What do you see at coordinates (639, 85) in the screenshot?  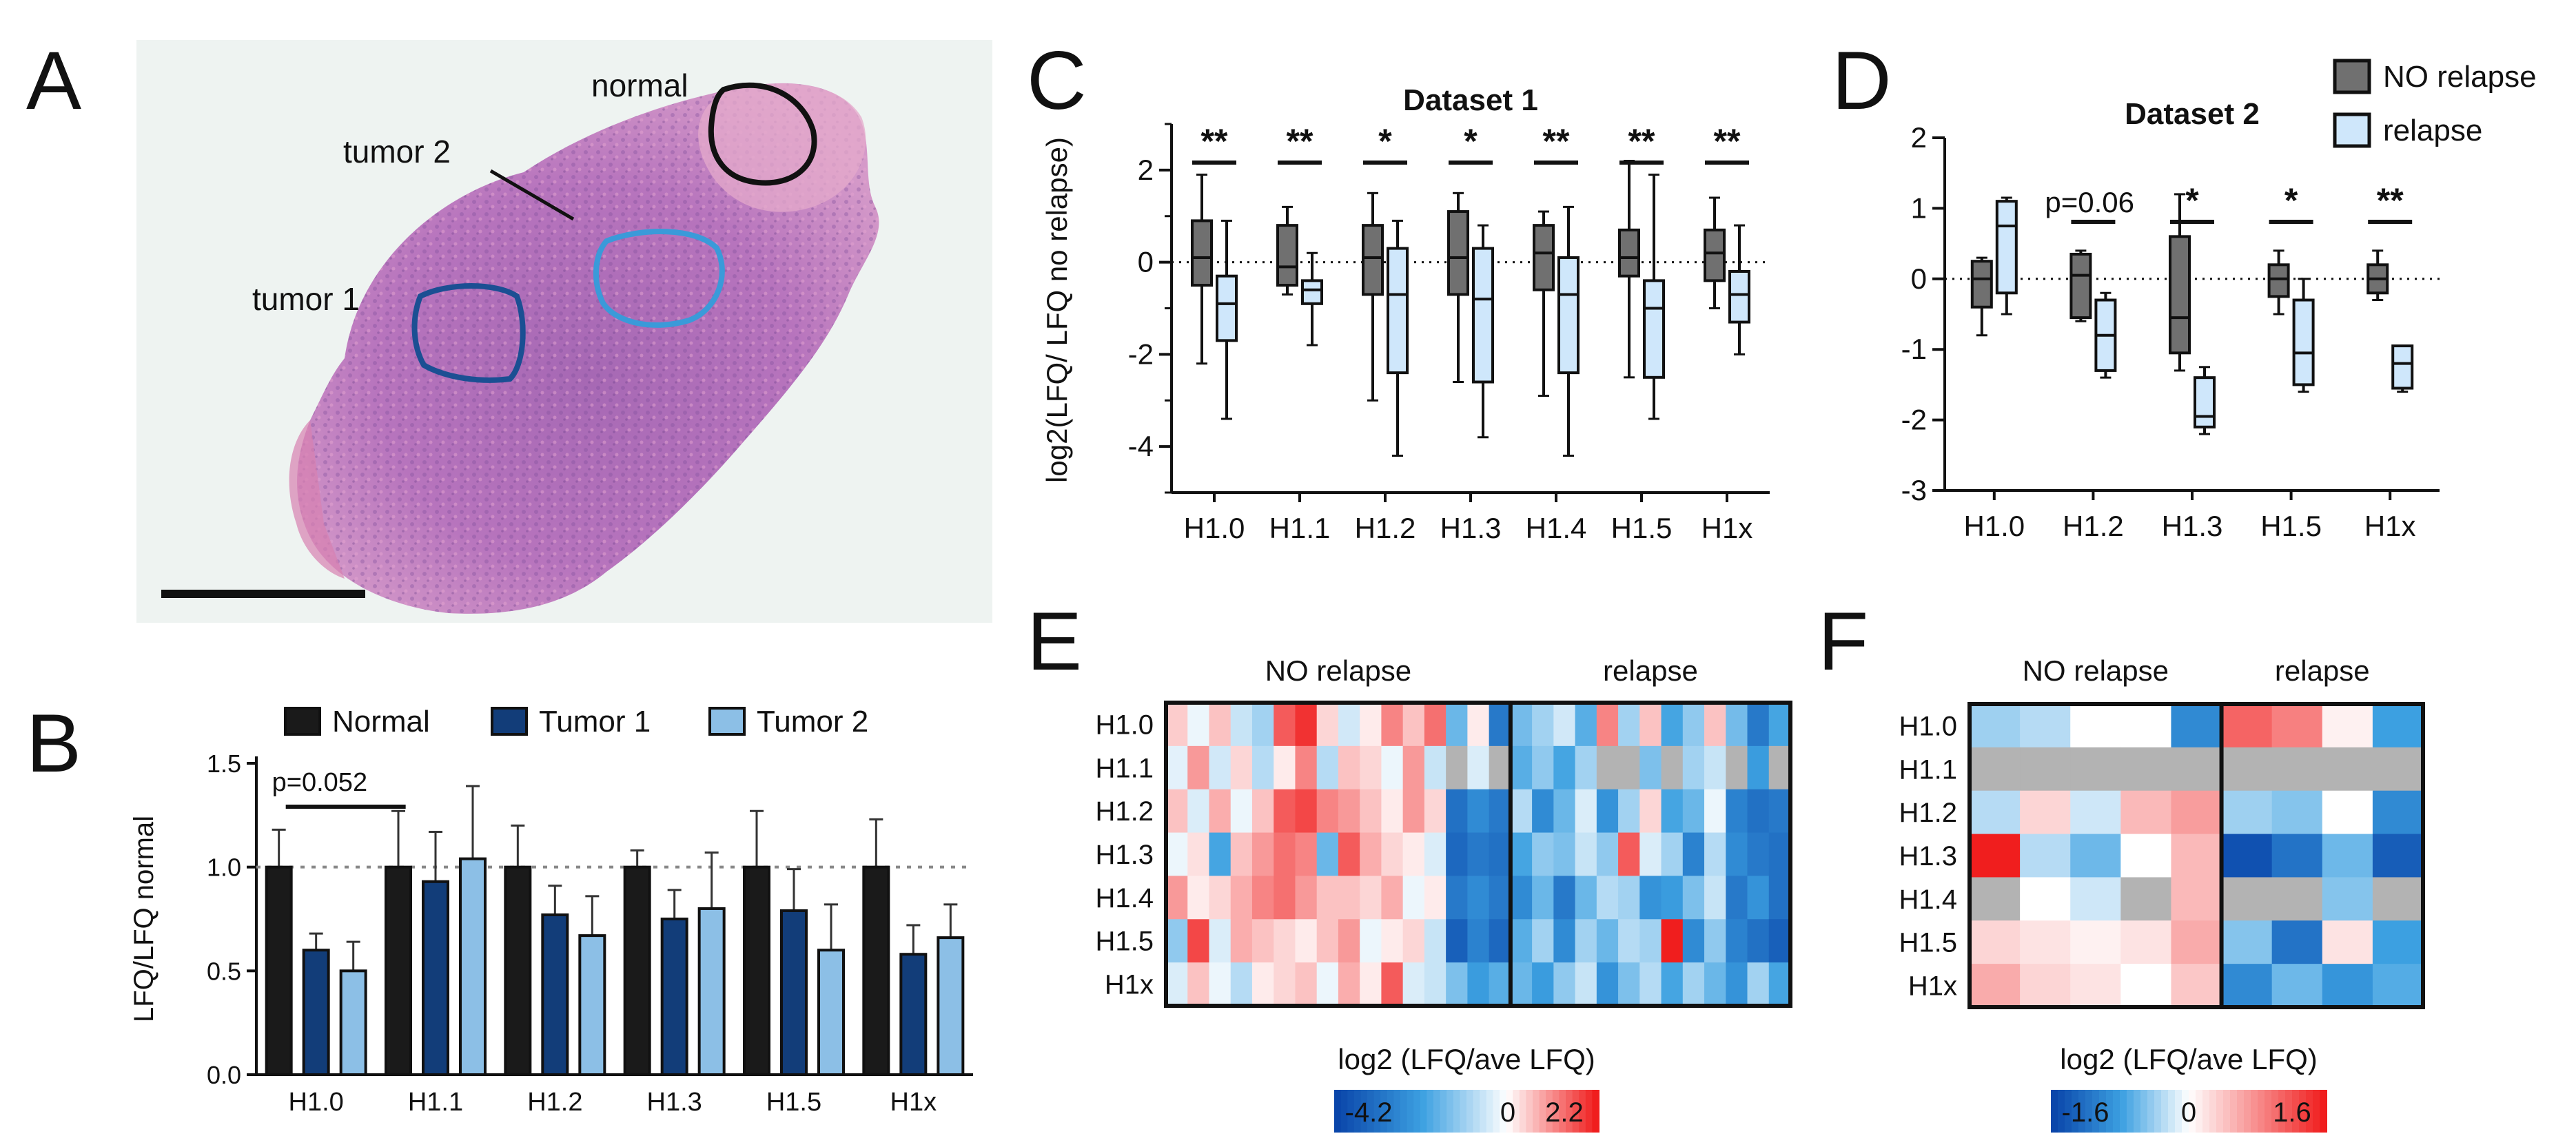 I see `label-normal: normal` at bounding box center [639, 85].